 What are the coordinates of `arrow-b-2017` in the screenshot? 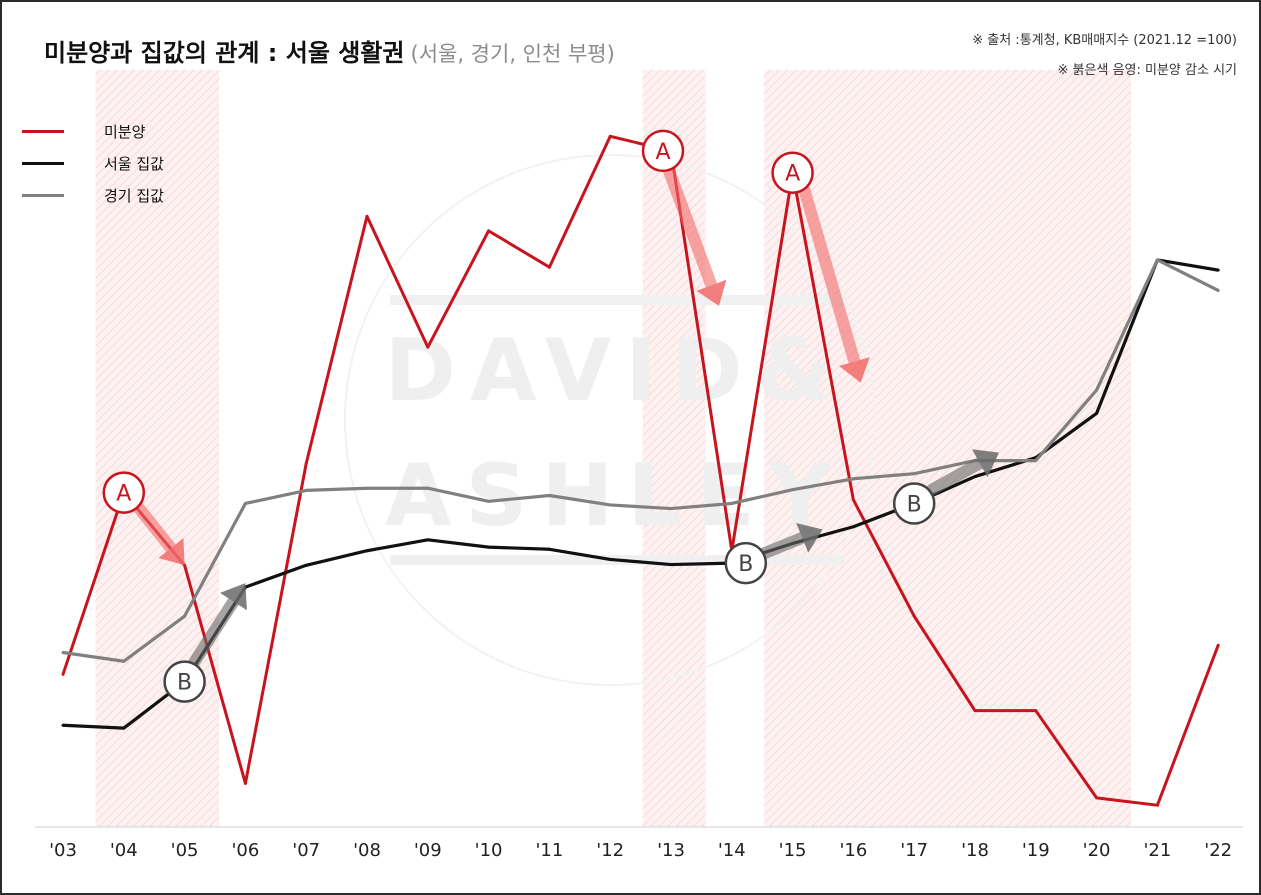 It's located at (962, 472).